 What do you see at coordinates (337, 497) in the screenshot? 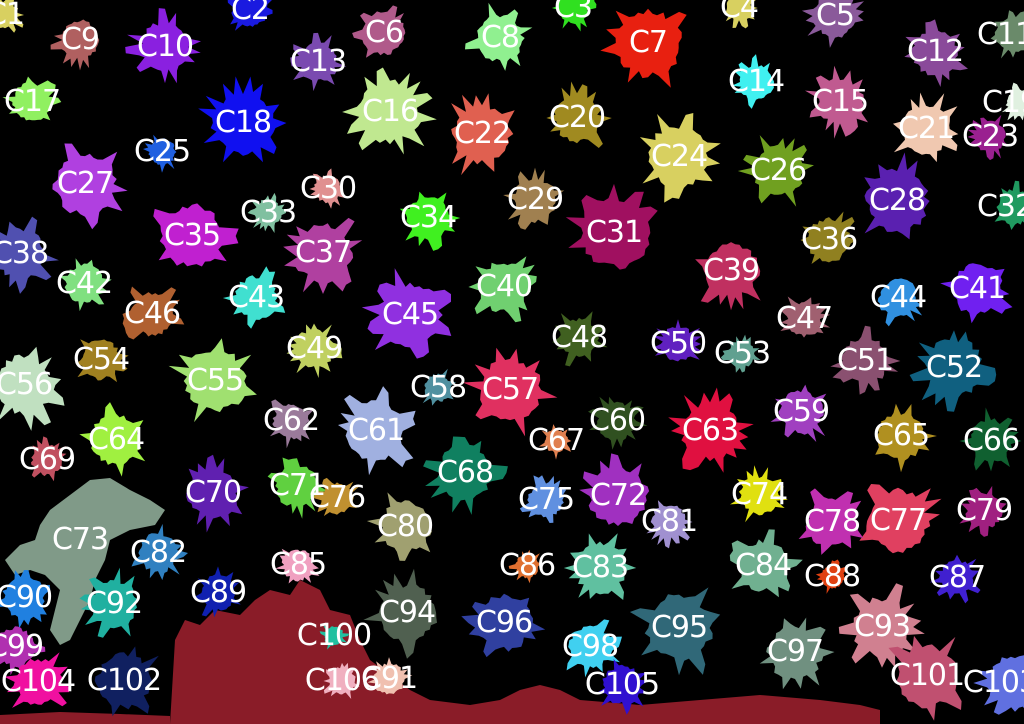
I see `colony-label: C76` at bounding box center [337, 497].